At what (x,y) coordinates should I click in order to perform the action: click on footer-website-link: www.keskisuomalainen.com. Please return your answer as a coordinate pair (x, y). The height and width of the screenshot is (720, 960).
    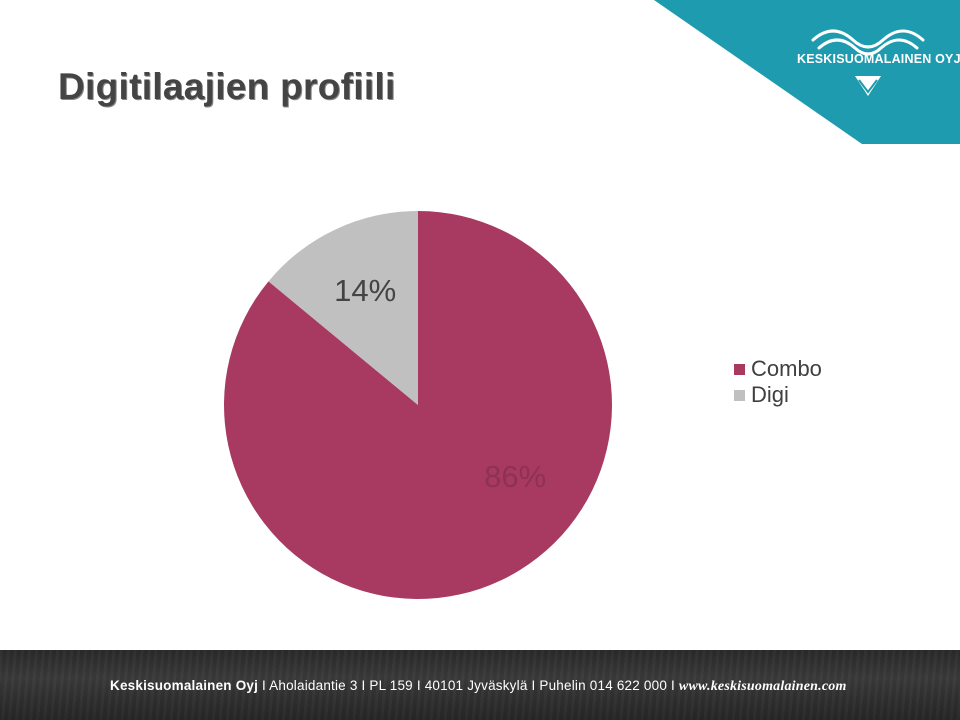
    Looking at the image, I should click on (762, 686).